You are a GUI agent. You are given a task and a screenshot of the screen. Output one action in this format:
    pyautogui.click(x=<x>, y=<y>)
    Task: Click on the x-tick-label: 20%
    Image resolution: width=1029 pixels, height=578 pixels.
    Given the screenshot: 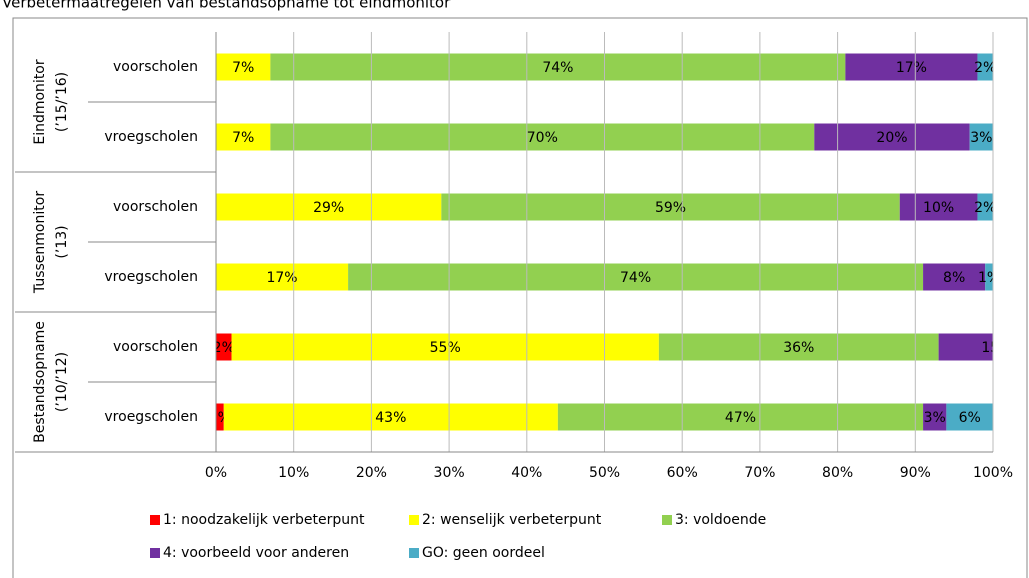 What is the action you would take?
    pyautogui.click(x=371, y=473)
    